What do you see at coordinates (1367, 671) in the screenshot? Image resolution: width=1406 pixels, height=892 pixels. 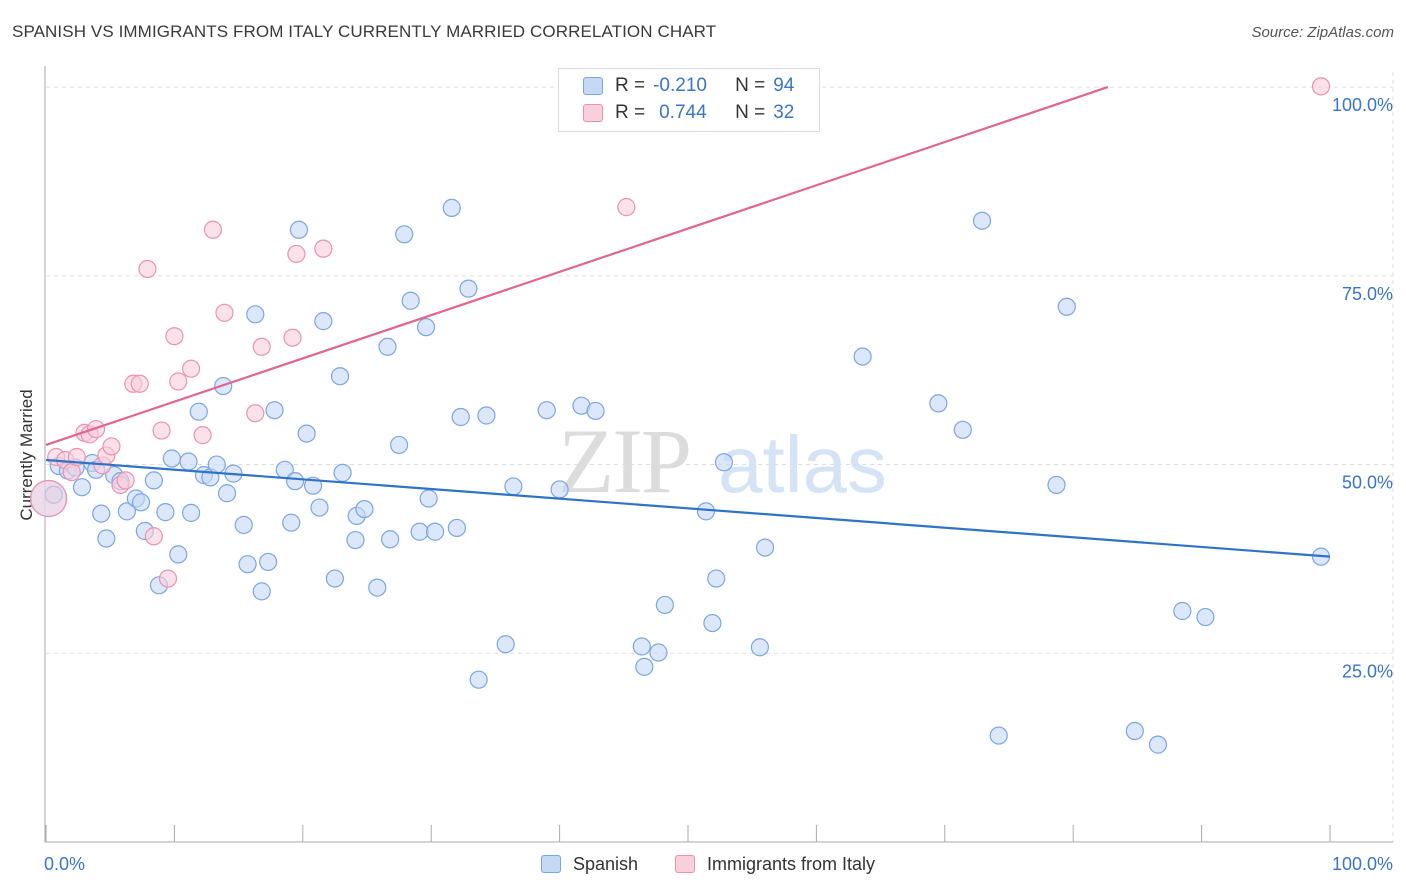 I see `y-tick-label: 25.0%` at bounding box center [1367, 671].